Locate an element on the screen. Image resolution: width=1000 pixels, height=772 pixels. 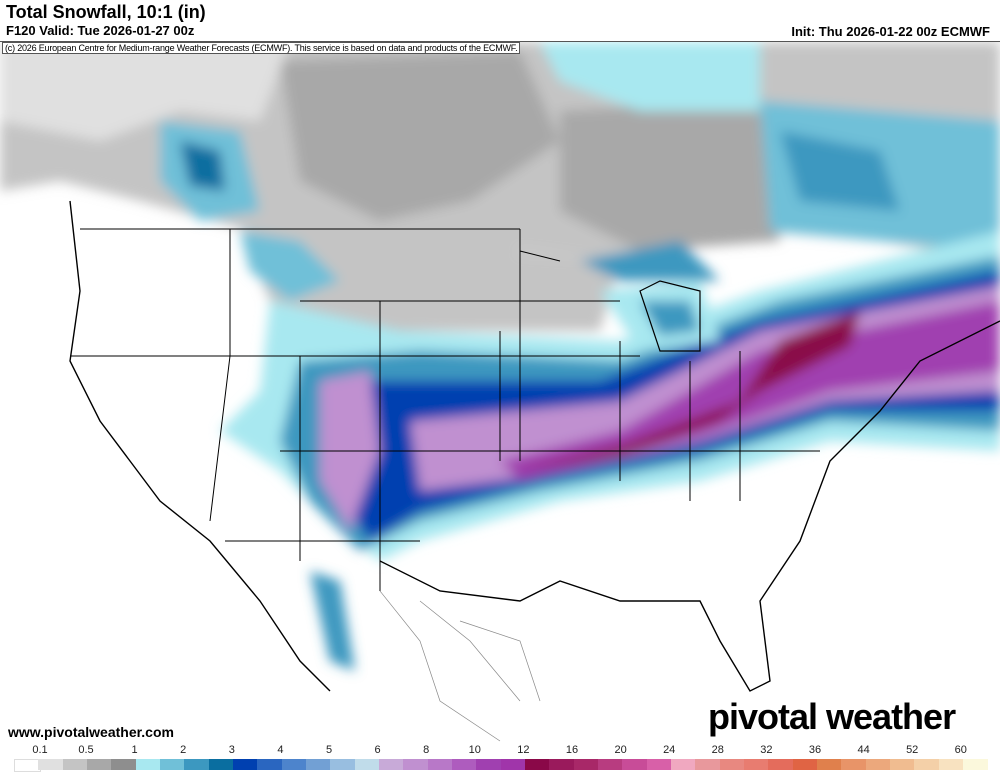
colorbar-label: 8 is located at coordinates (426, 750).